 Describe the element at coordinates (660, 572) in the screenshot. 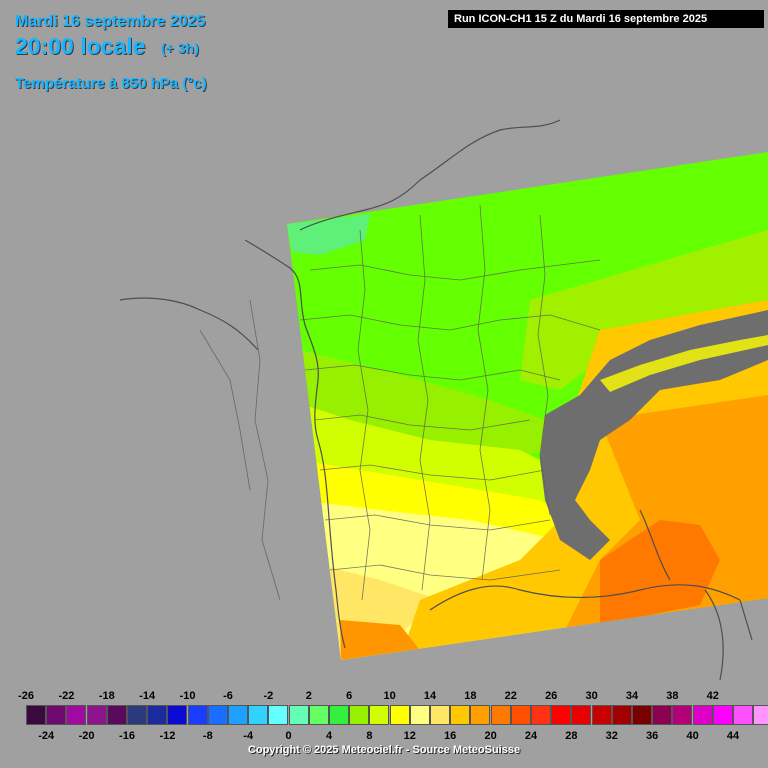

I see `mediterranean-warm` at that location.